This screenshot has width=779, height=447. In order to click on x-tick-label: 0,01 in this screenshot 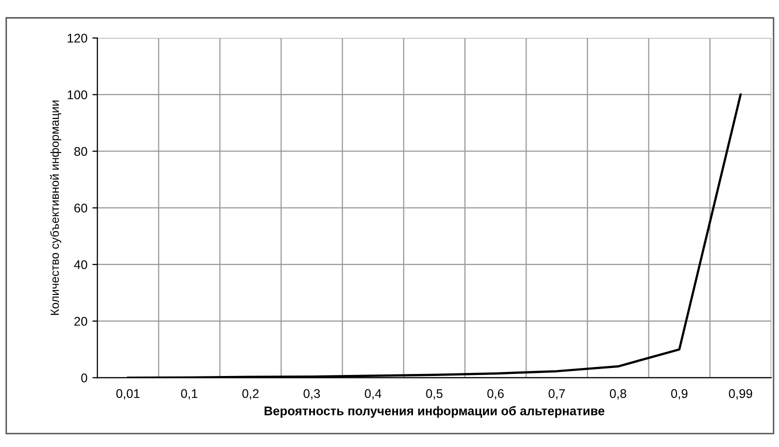, I will do `click(128, 394)`.